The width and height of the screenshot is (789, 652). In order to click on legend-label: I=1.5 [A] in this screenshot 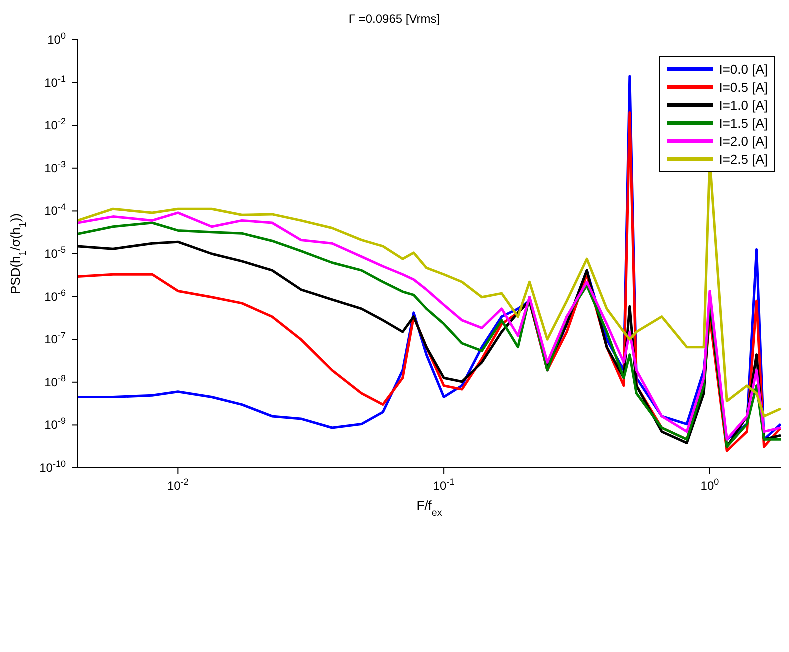, I will do `click(743, 123)`.